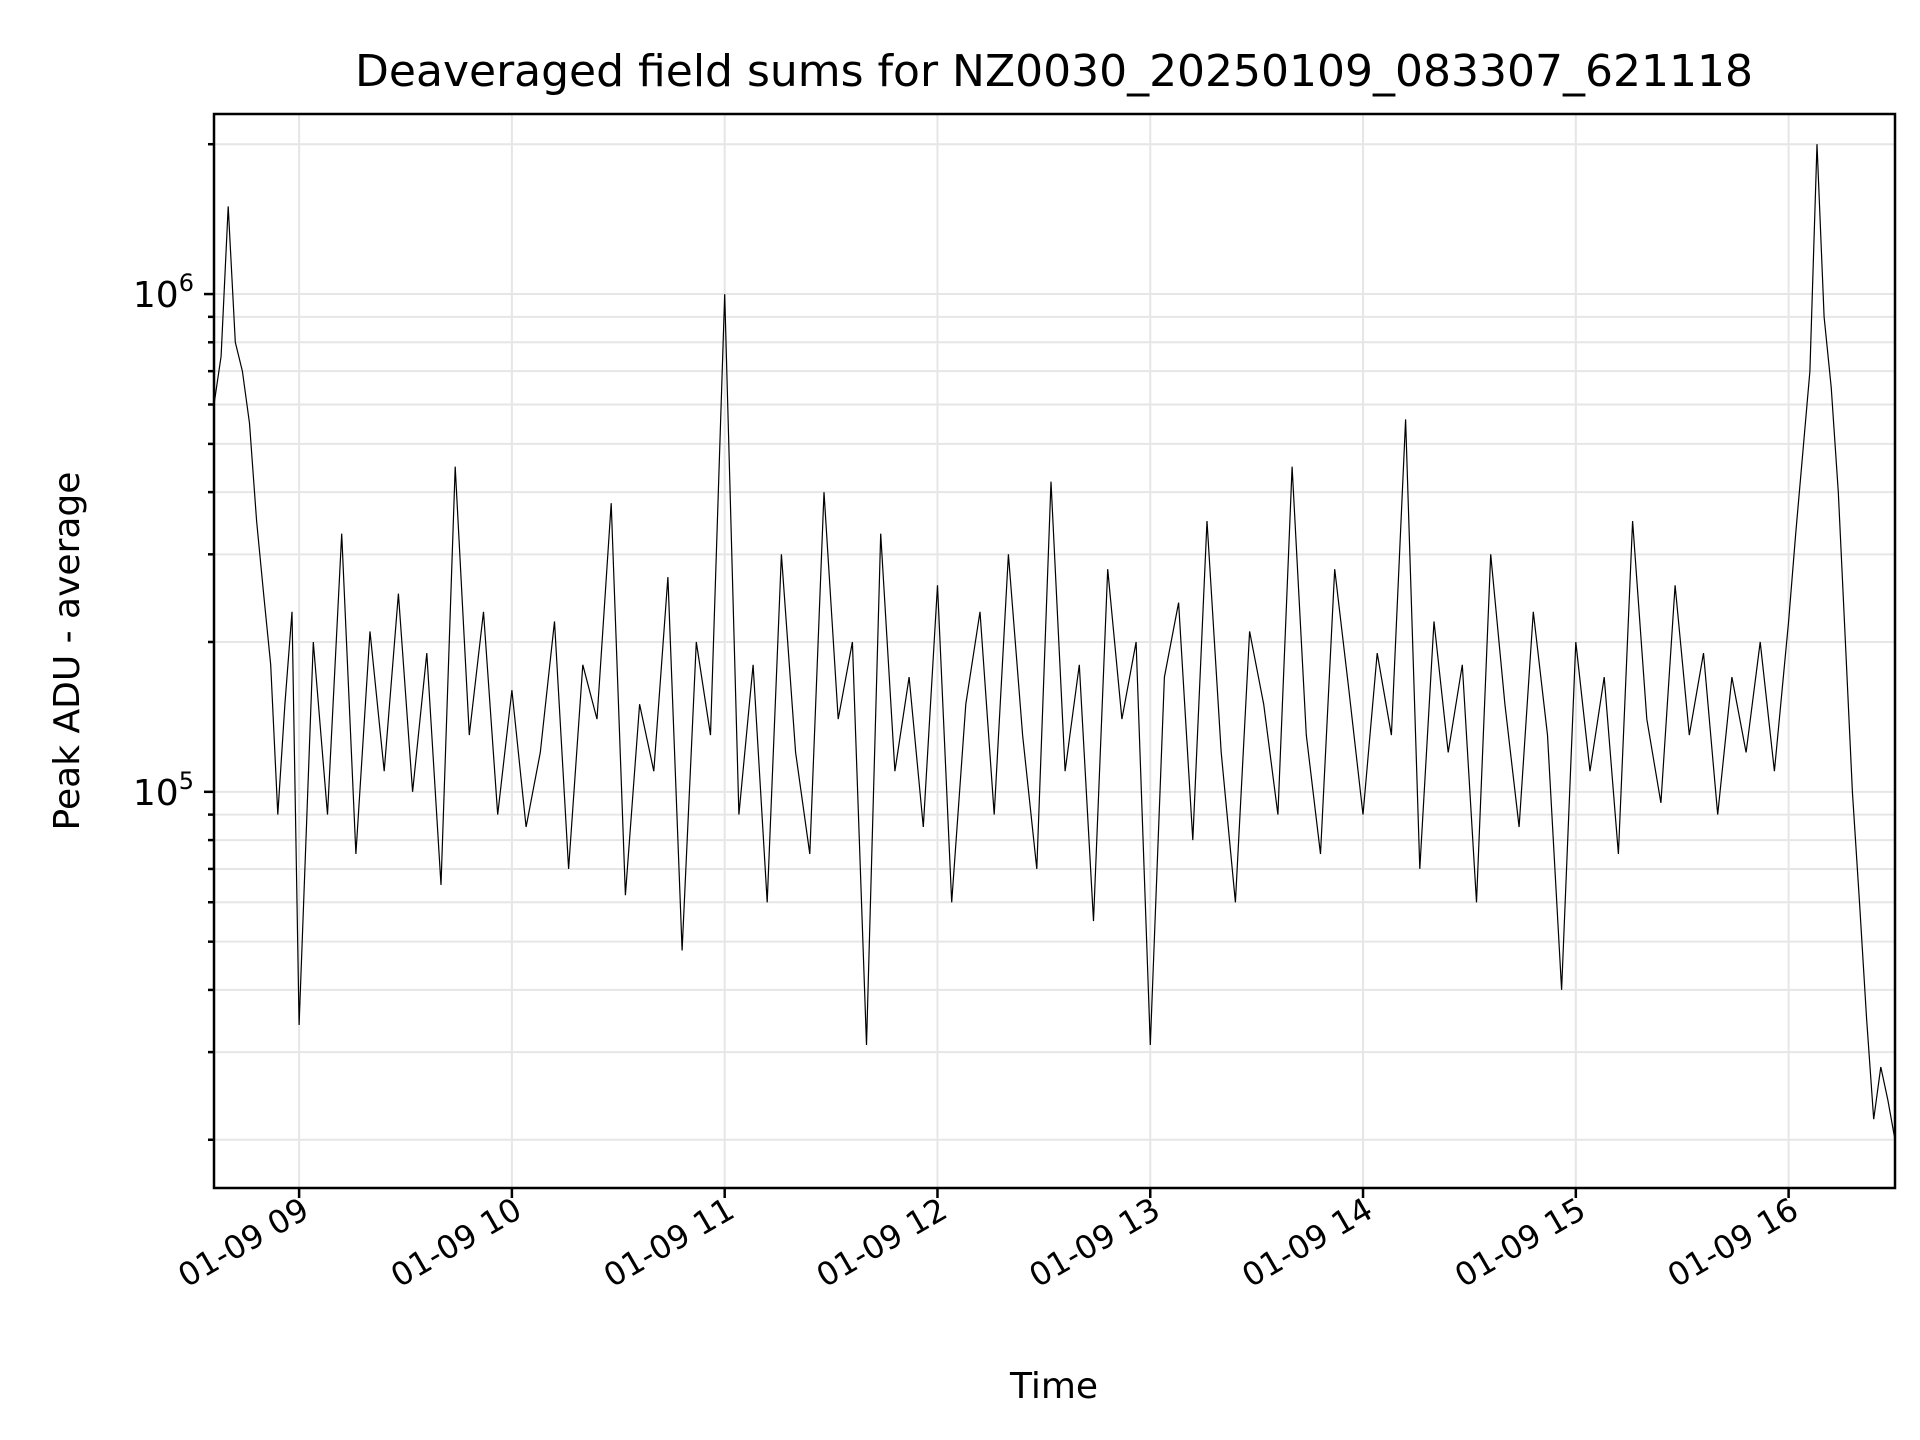 This screenshot has width=1920, height=1440. I want to click on x-tick-label: 01-09 15, so click(1520, 1242).